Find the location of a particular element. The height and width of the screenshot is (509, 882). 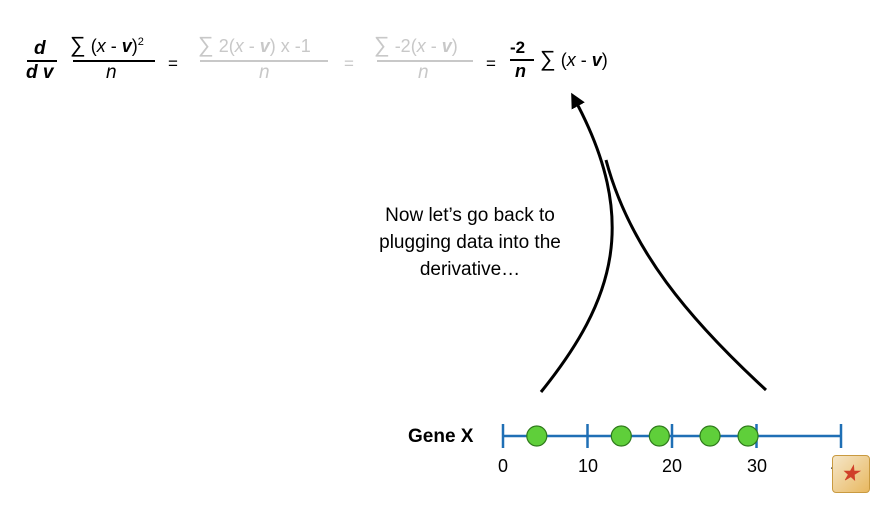

number-line-label: Gene X is located at coordinates (441, 436).